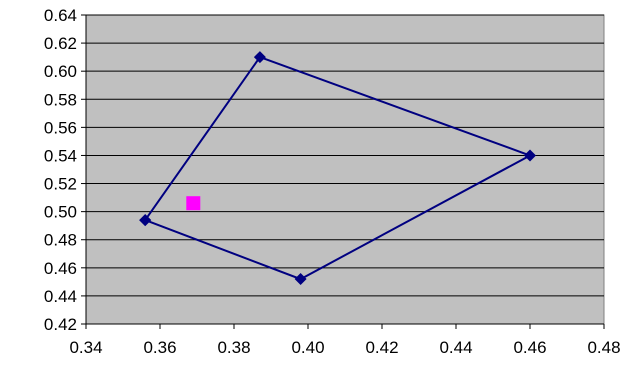  What do you see at coordinates (381, 347) in the screenshot?
I see `x-tick-label-4: 0.42` at bounding box center [381, 347].